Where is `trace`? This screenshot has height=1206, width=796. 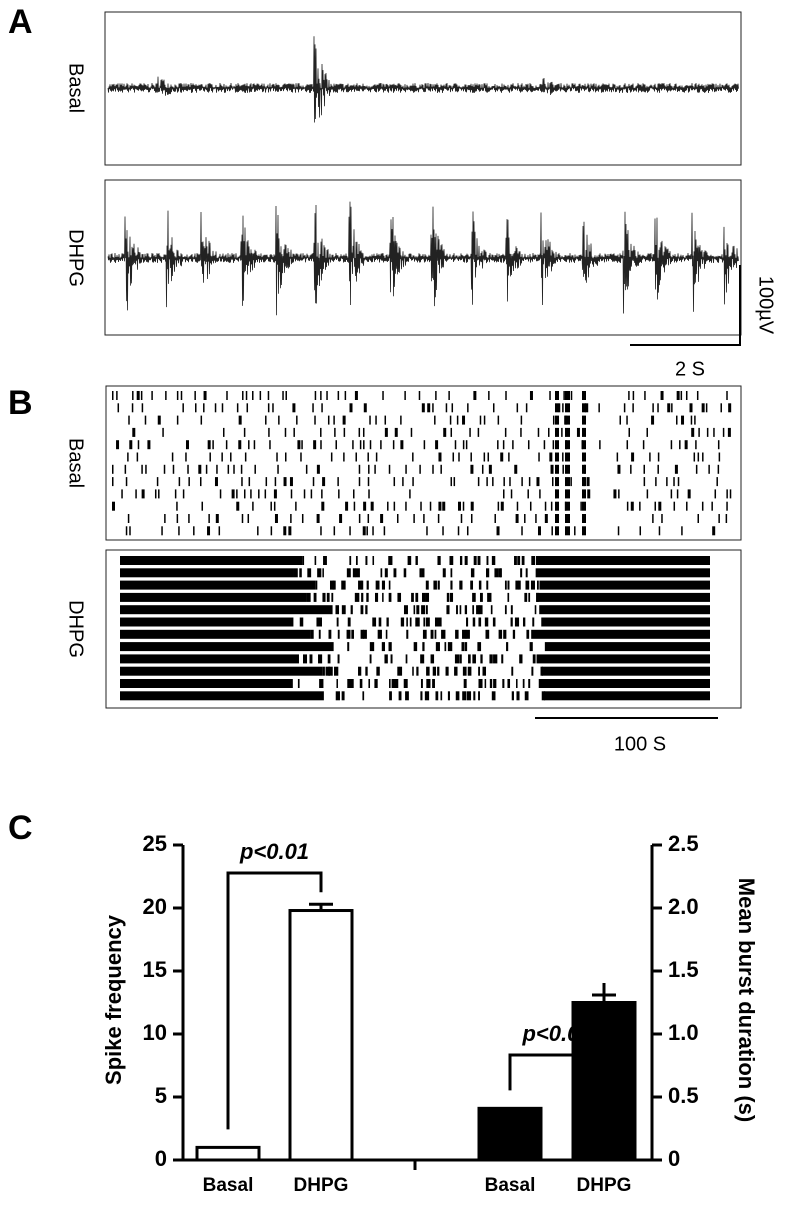
trace is located at coordinates (423, 258).